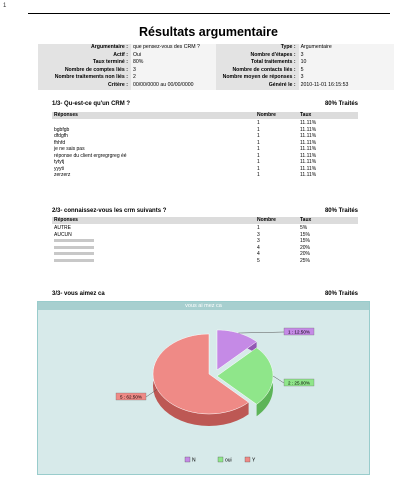  Describe the element at coordinates (203, 306) in the screenshot. I see `chart-title: vous ai mez ca` at that location.